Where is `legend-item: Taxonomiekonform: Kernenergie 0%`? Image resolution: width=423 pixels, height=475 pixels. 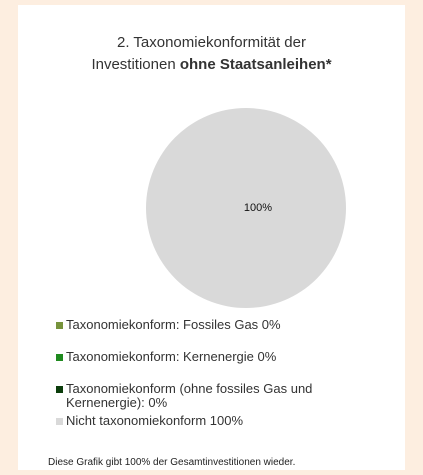
legend-item: Taxonomiekonform: Kernenergie 0% is located at coordinates (198, 357).